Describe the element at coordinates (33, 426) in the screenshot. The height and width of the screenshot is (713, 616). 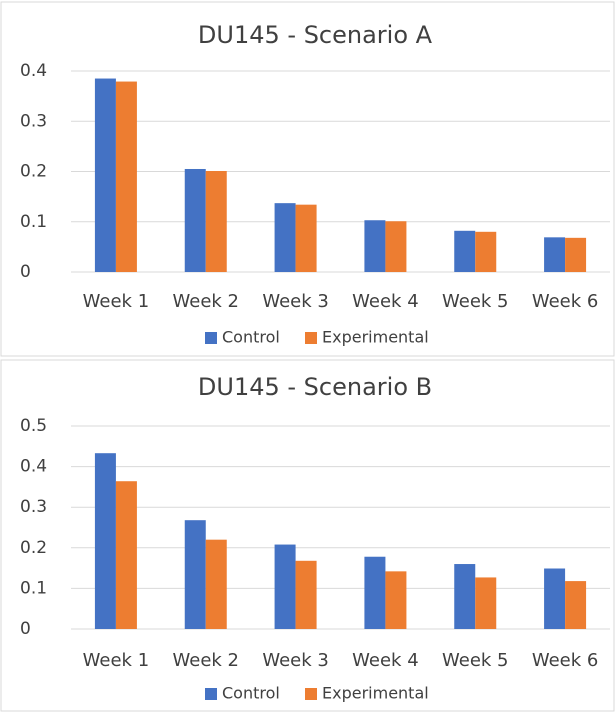
I see `y-tick-label: 0.5` at that location.